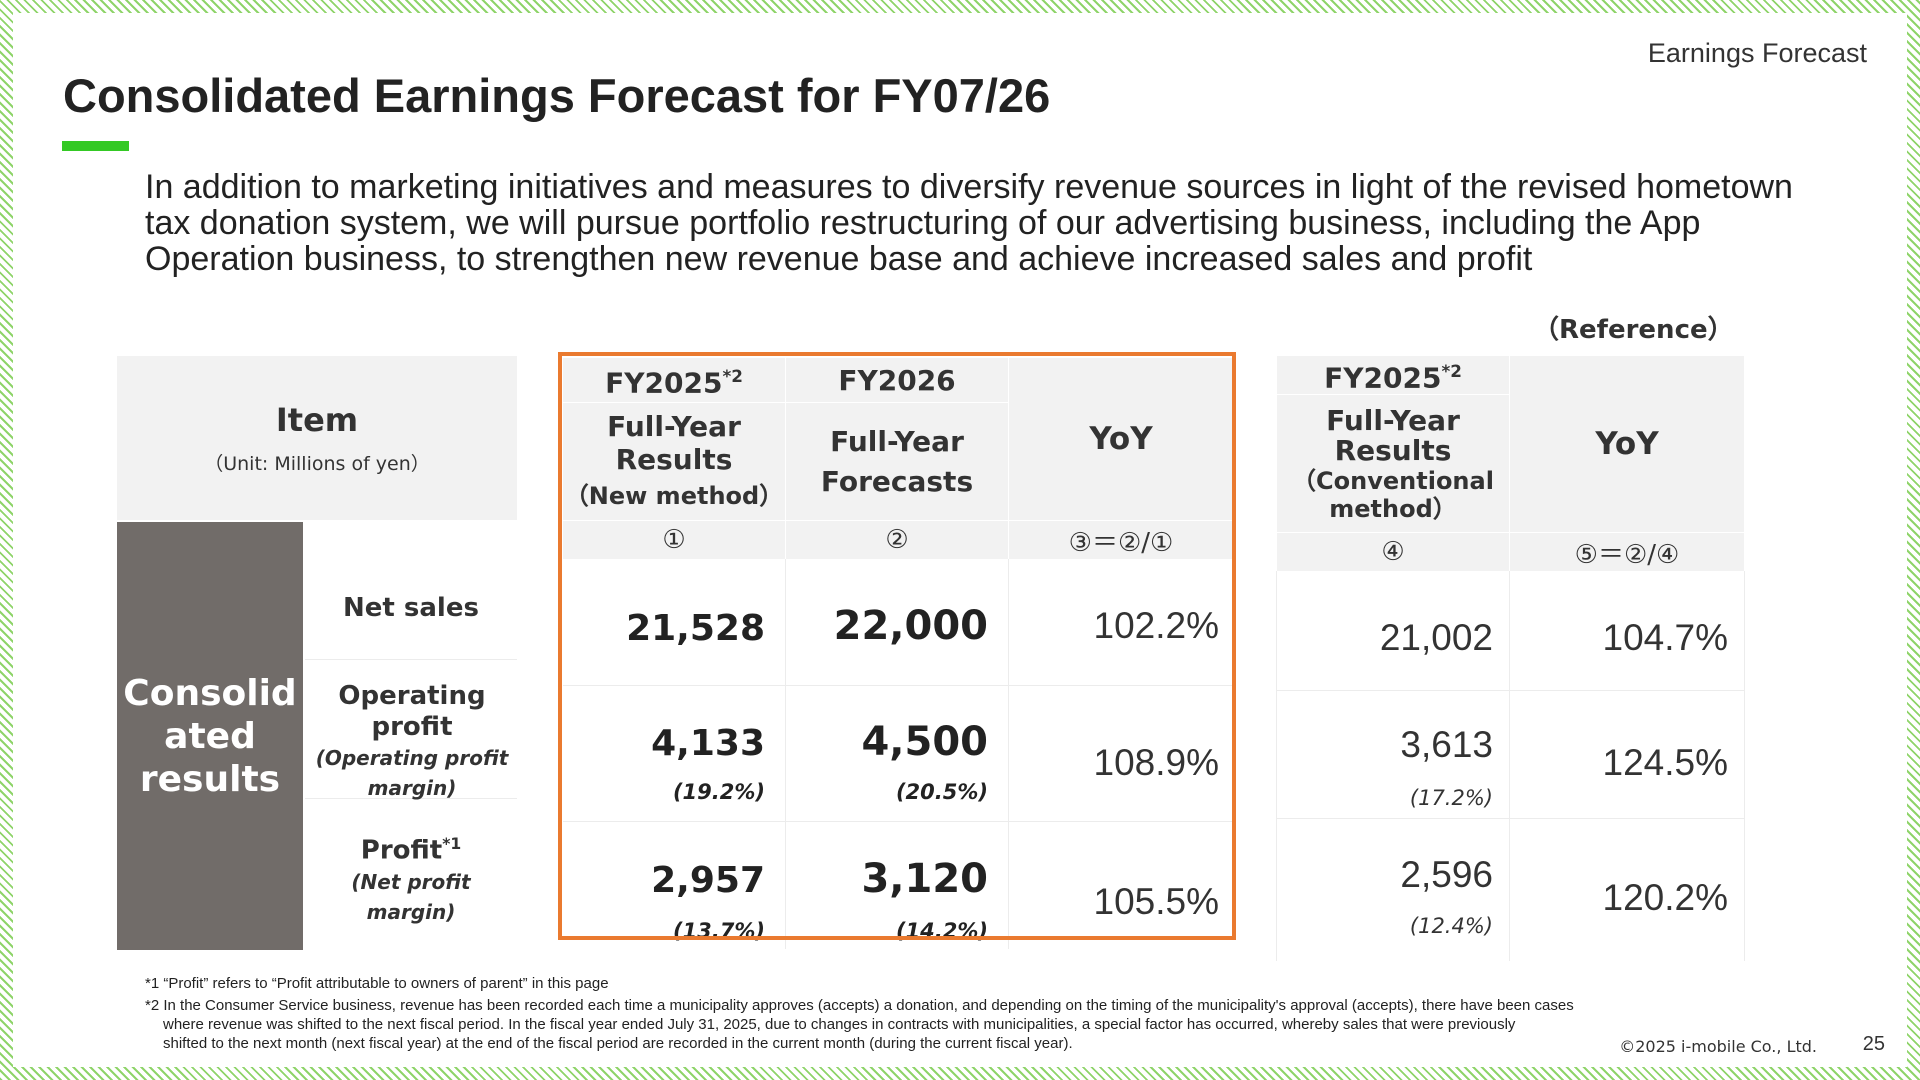 This screenshot has height=1080, width=1920. Describe the element at coordinates (1393, 450) in the screenshot. I see `ref1-line2: Results` at that location.